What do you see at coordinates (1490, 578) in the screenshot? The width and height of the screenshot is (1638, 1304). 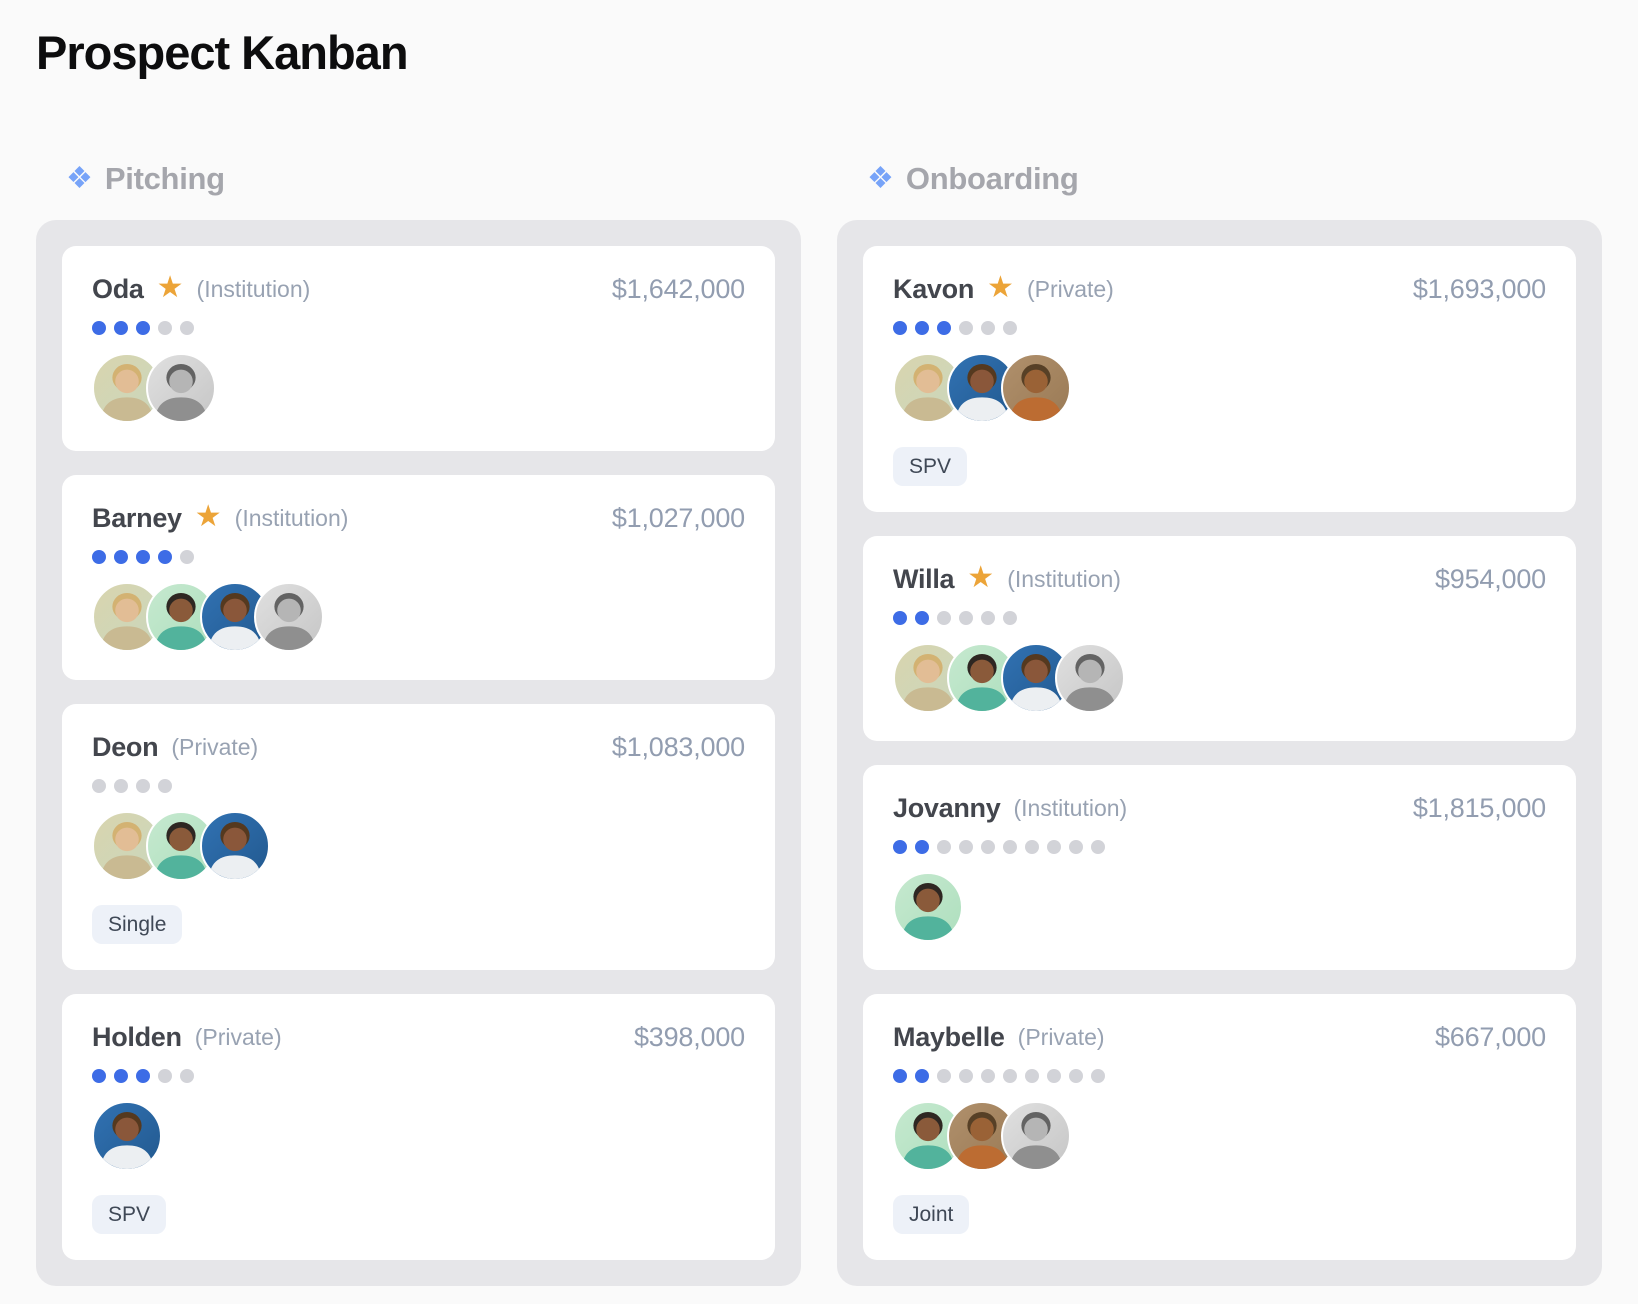 I see `prospect-amount: $954,000` at bounding box center [1490, 578].